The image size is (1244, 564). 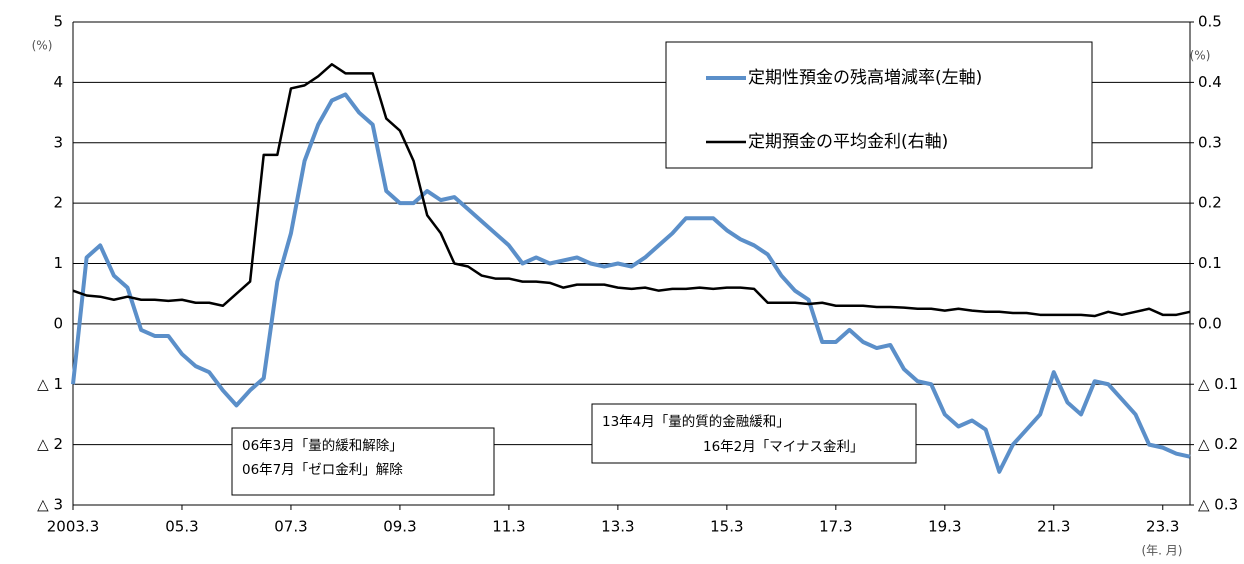 What do you see at coordinates (322, 446) in the screenshot?
I see `annotation: 06年3月「量的緩和解除」` at bounding box center [322, 446].